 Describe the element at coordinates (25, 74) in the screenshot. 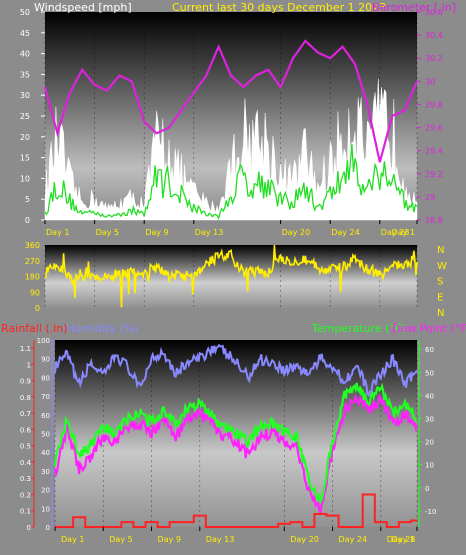

I see `wind-tick-label: 35` at that location.